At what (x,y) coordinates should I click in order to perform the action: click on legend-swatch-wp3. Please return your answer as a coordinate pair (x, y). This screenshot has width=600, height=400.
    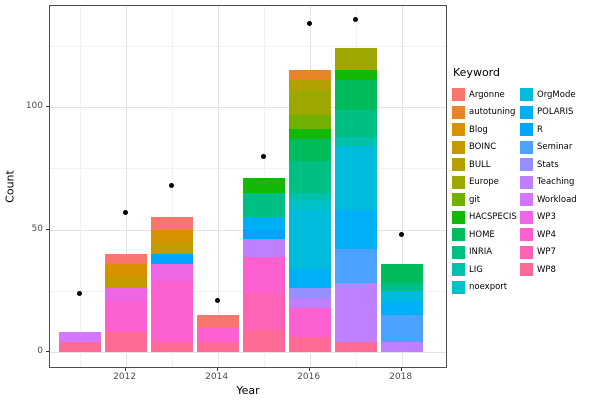
    Looking at the image, I should click on (526, 217).